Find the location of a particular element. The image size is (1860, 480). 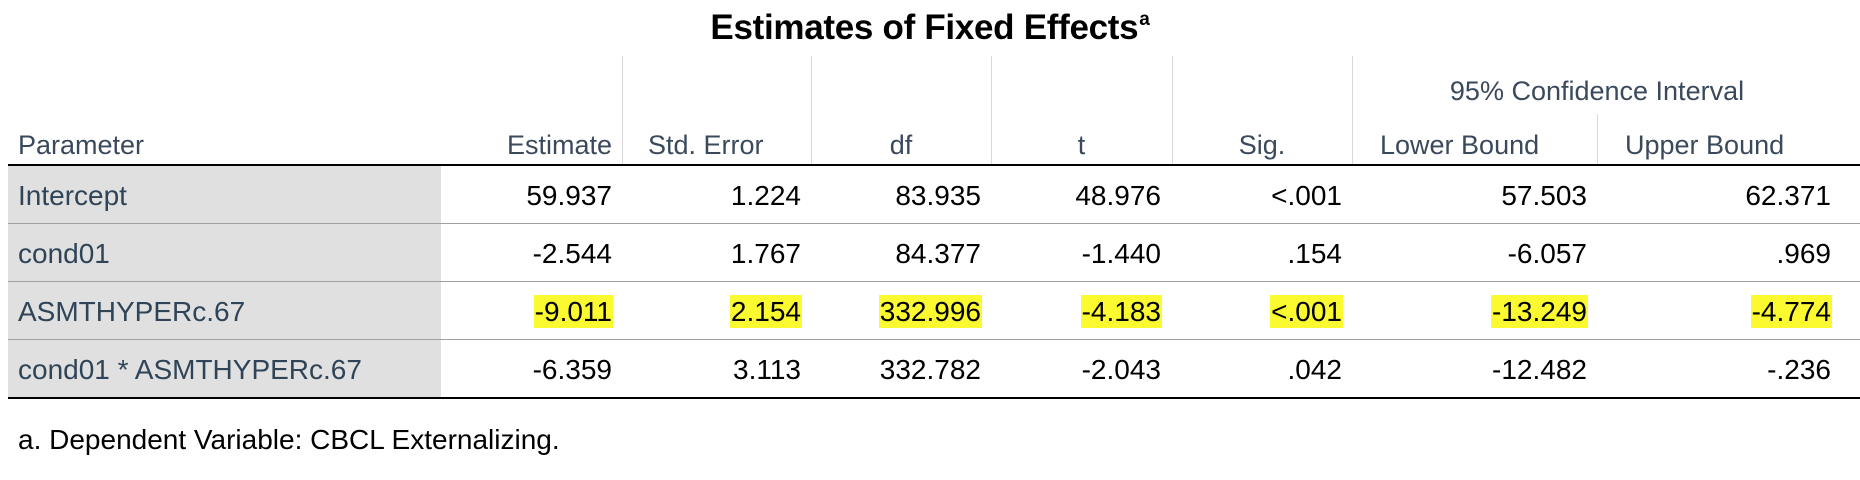

column-header-parameter: Parameter is located at coordinates (81, 145).